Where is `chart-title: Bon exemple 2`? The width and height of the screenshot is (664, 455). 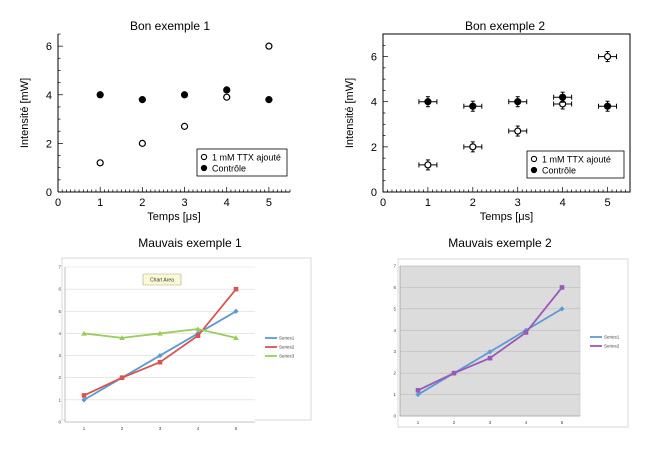
chart-title: Bon exemple 2 is located at coordinates (505, 26).